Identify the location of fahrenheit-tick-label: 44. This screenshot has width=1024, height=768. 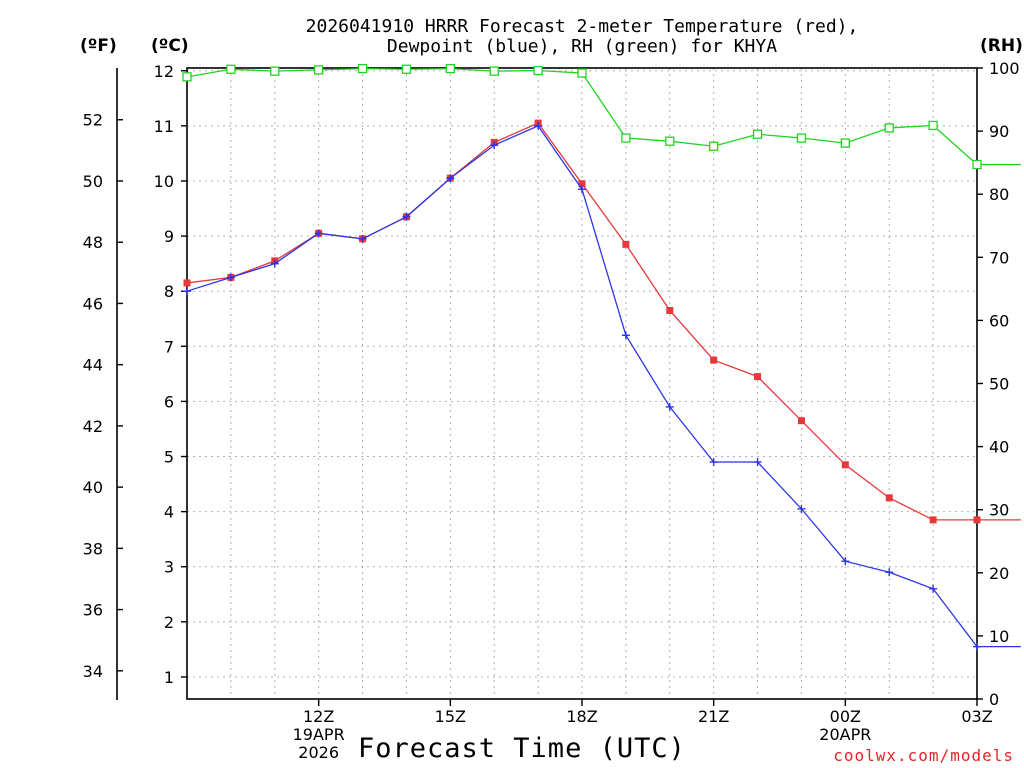
(93, 365).